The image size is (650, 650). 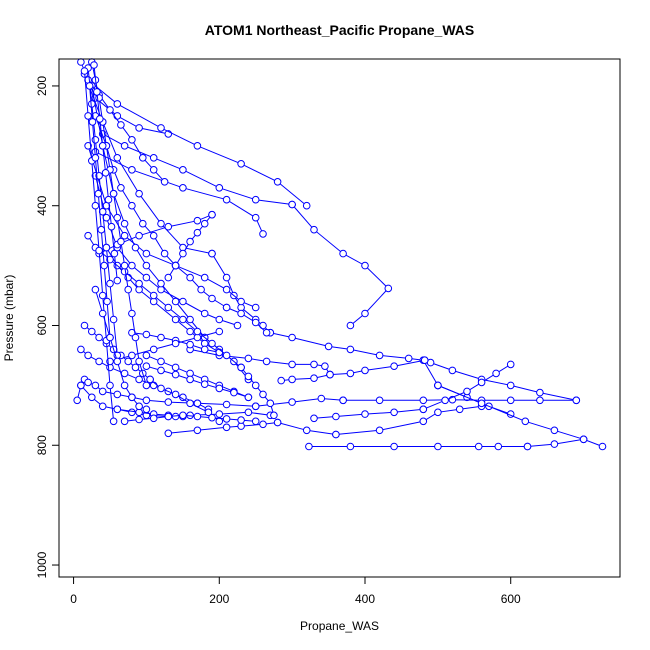 I want to click on x-tick-label: 200, so click(x=219, y=599).